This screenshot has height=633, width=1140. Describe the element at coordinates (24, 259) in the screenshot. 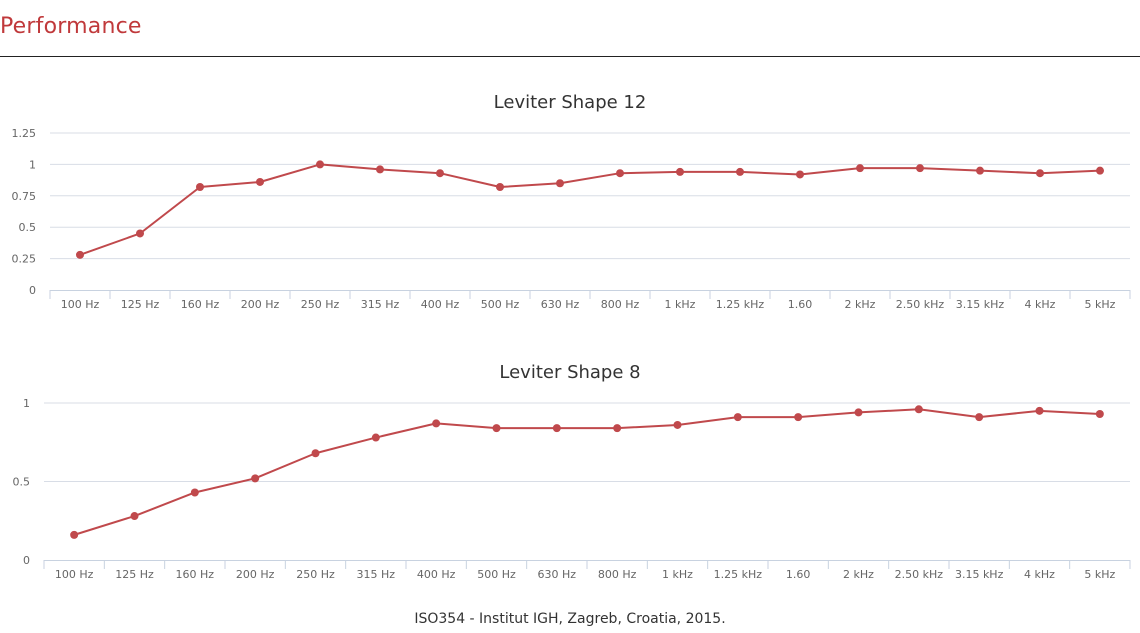

I see `y-tick-label: 0.25` at that location.